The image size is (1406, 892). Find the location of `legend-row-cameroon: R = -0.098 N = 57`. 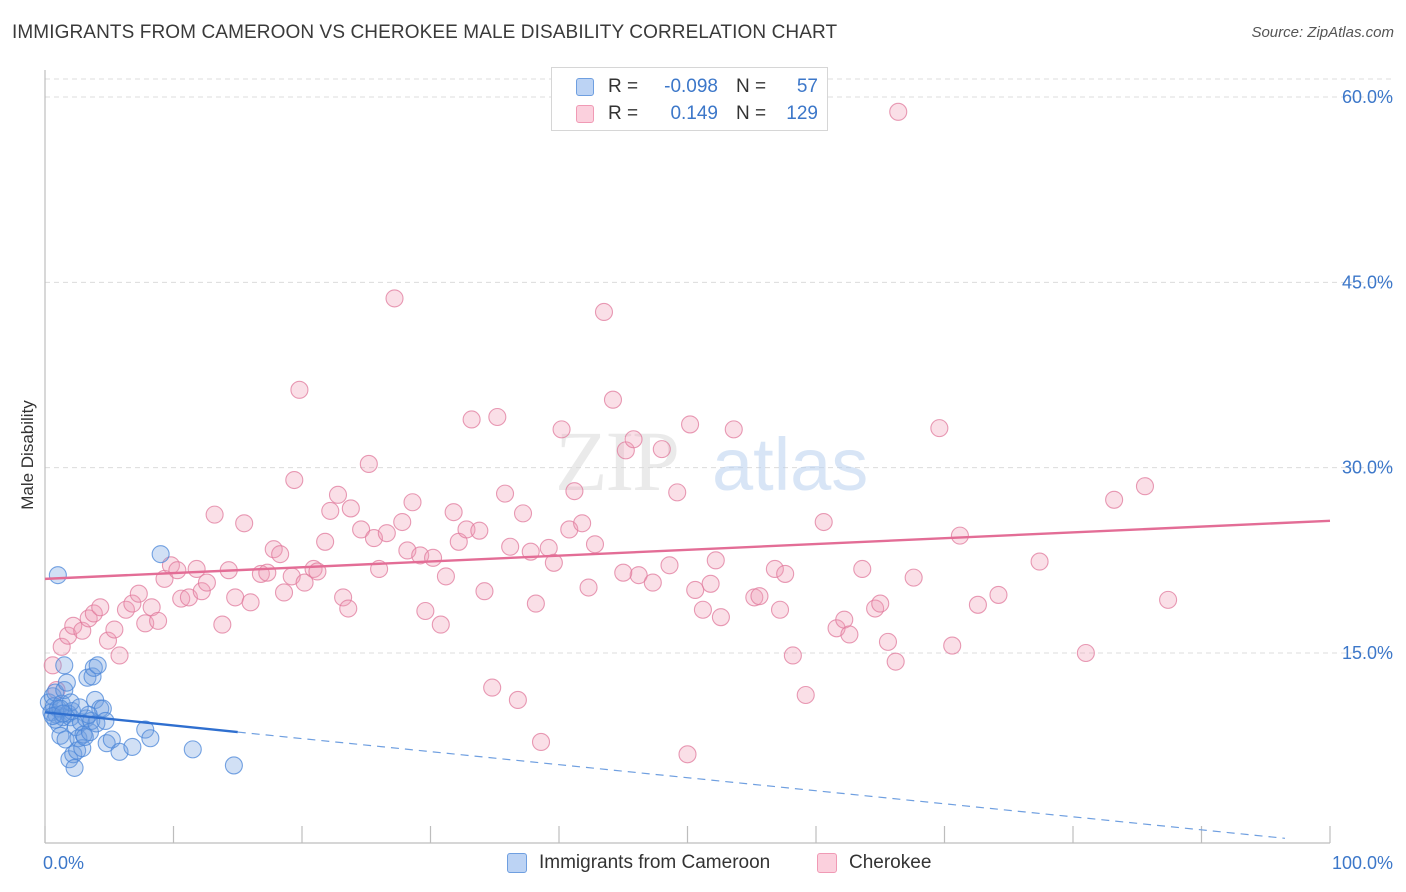

legend-row-cameroon: R = -0.098 N = 57 is located at coordinates (697, 87).